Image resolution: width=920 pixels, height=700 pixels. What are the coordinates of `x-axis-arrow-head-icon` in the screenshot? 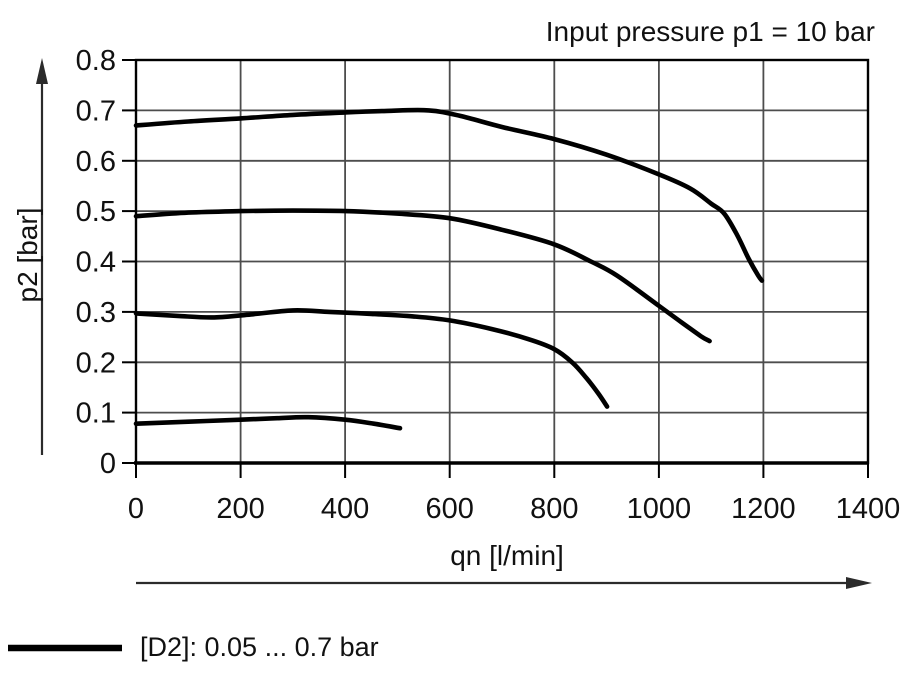 It's located at (859, 583).